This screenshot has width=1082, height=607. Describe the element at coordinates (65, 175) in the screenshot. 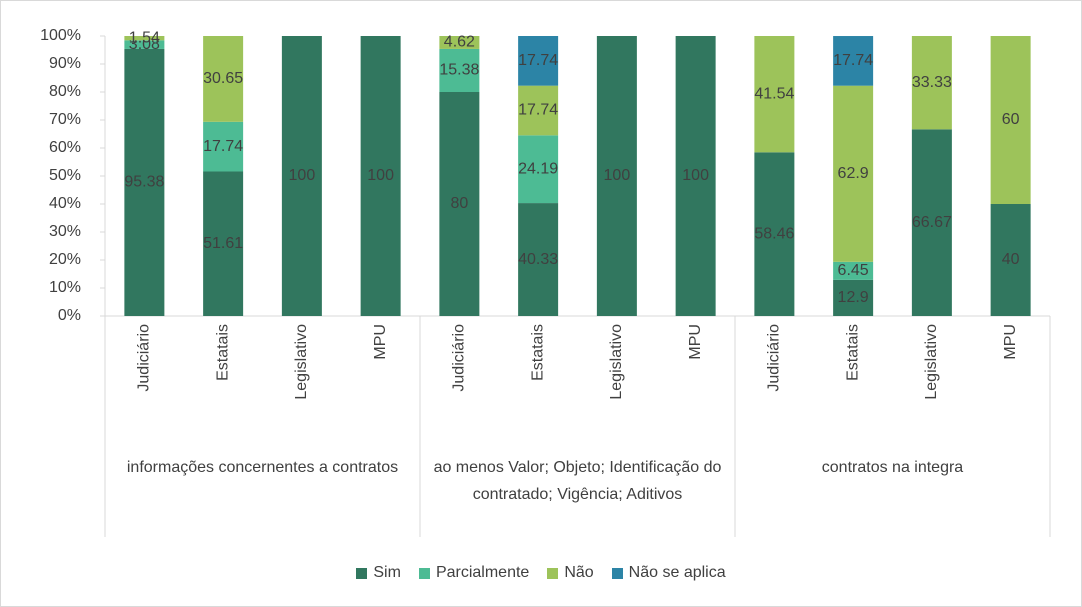

I see `y-tick-label: 50%` at that location.